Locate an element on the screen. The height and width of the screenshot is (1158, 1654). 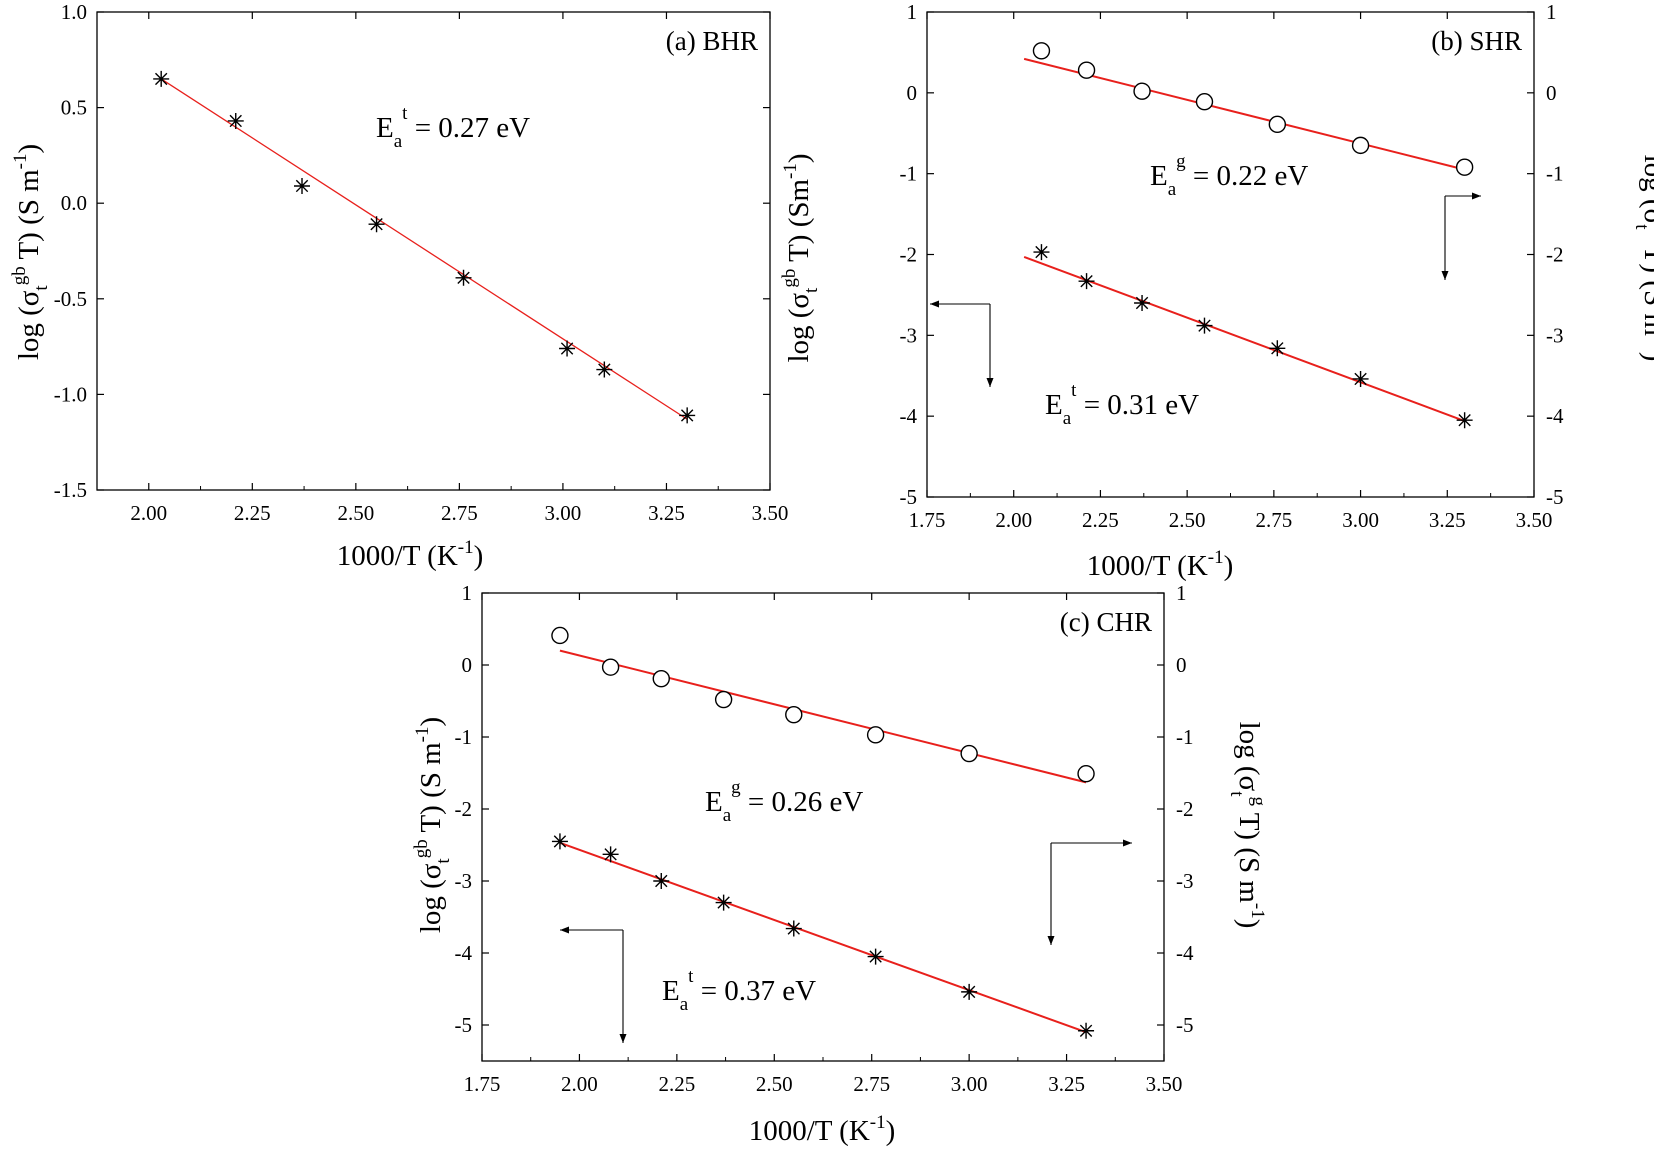
y-tick-label: 1.0 is located at coordinates (74, 12).